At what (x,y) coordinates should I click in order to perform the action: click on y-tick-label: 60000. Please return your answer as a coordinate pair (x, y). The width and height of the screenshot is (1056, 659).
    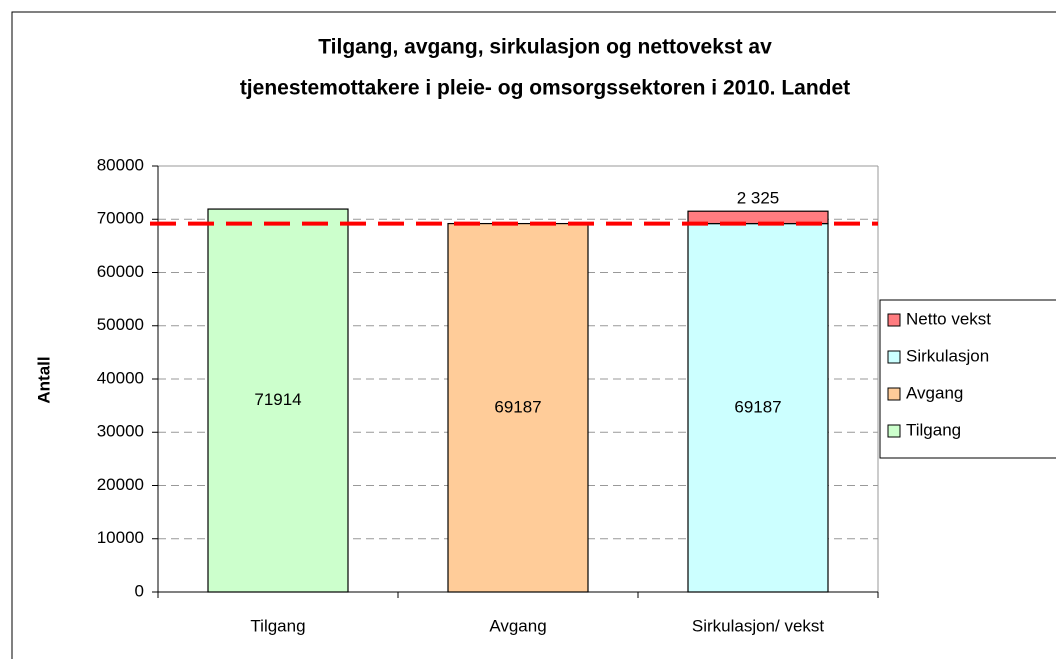
    Looking at the image, I should click on (120, 271).